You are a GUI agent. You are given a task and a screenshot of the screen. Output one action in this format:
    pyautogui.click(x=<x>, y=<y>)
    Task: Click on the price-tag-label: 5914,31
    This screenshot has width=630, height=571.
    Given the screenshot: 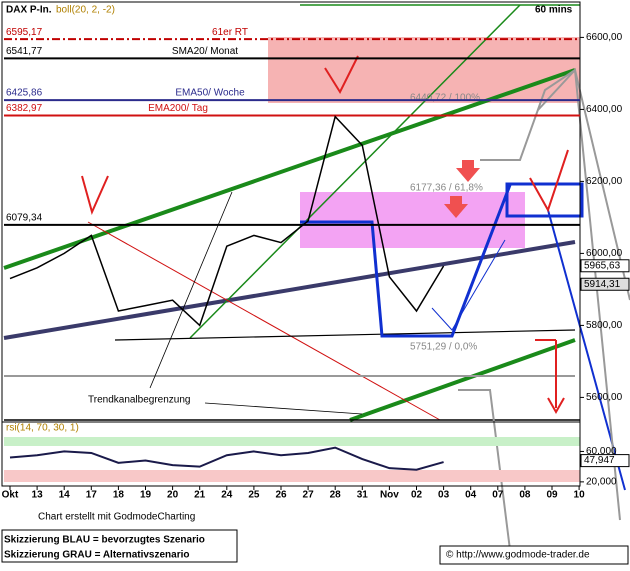 What is the action you would take?
    pyautogui.click(x=602, y=284)
    